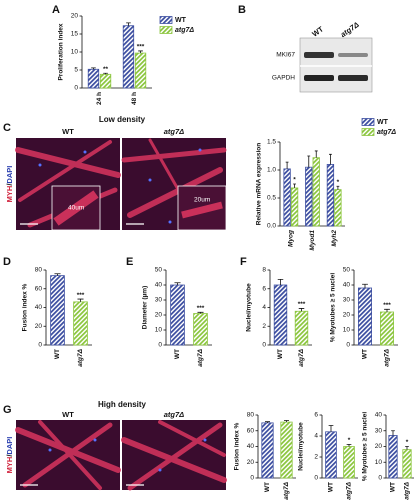  What do you see at coordinates (334, 238) in the screenshot?
I see `x-tick-label: Myh2` at bounding box center [334, 238].